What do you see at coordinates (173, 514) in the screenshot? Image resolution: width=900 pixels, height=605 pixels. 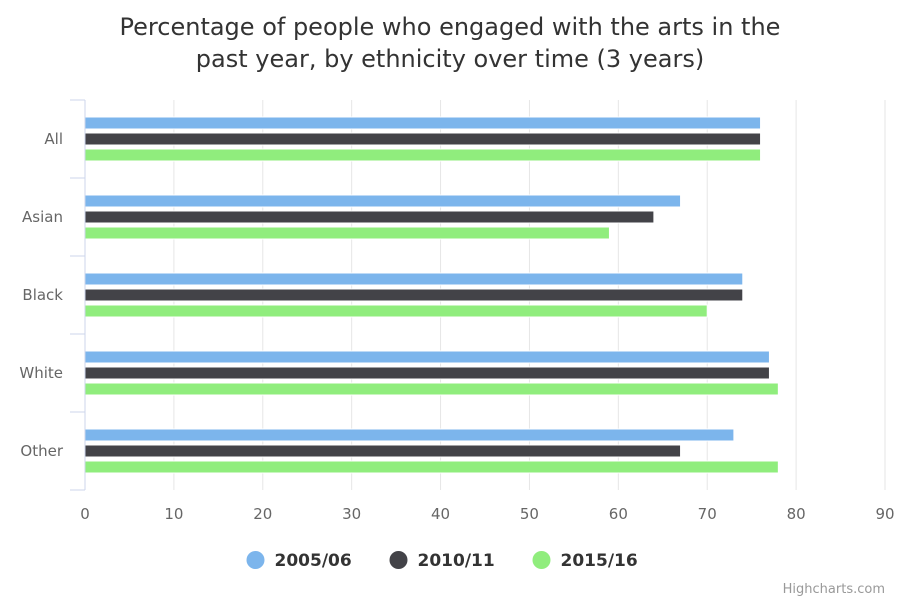 I see `x-tick-label: 10` at bounding box center [173, 514].